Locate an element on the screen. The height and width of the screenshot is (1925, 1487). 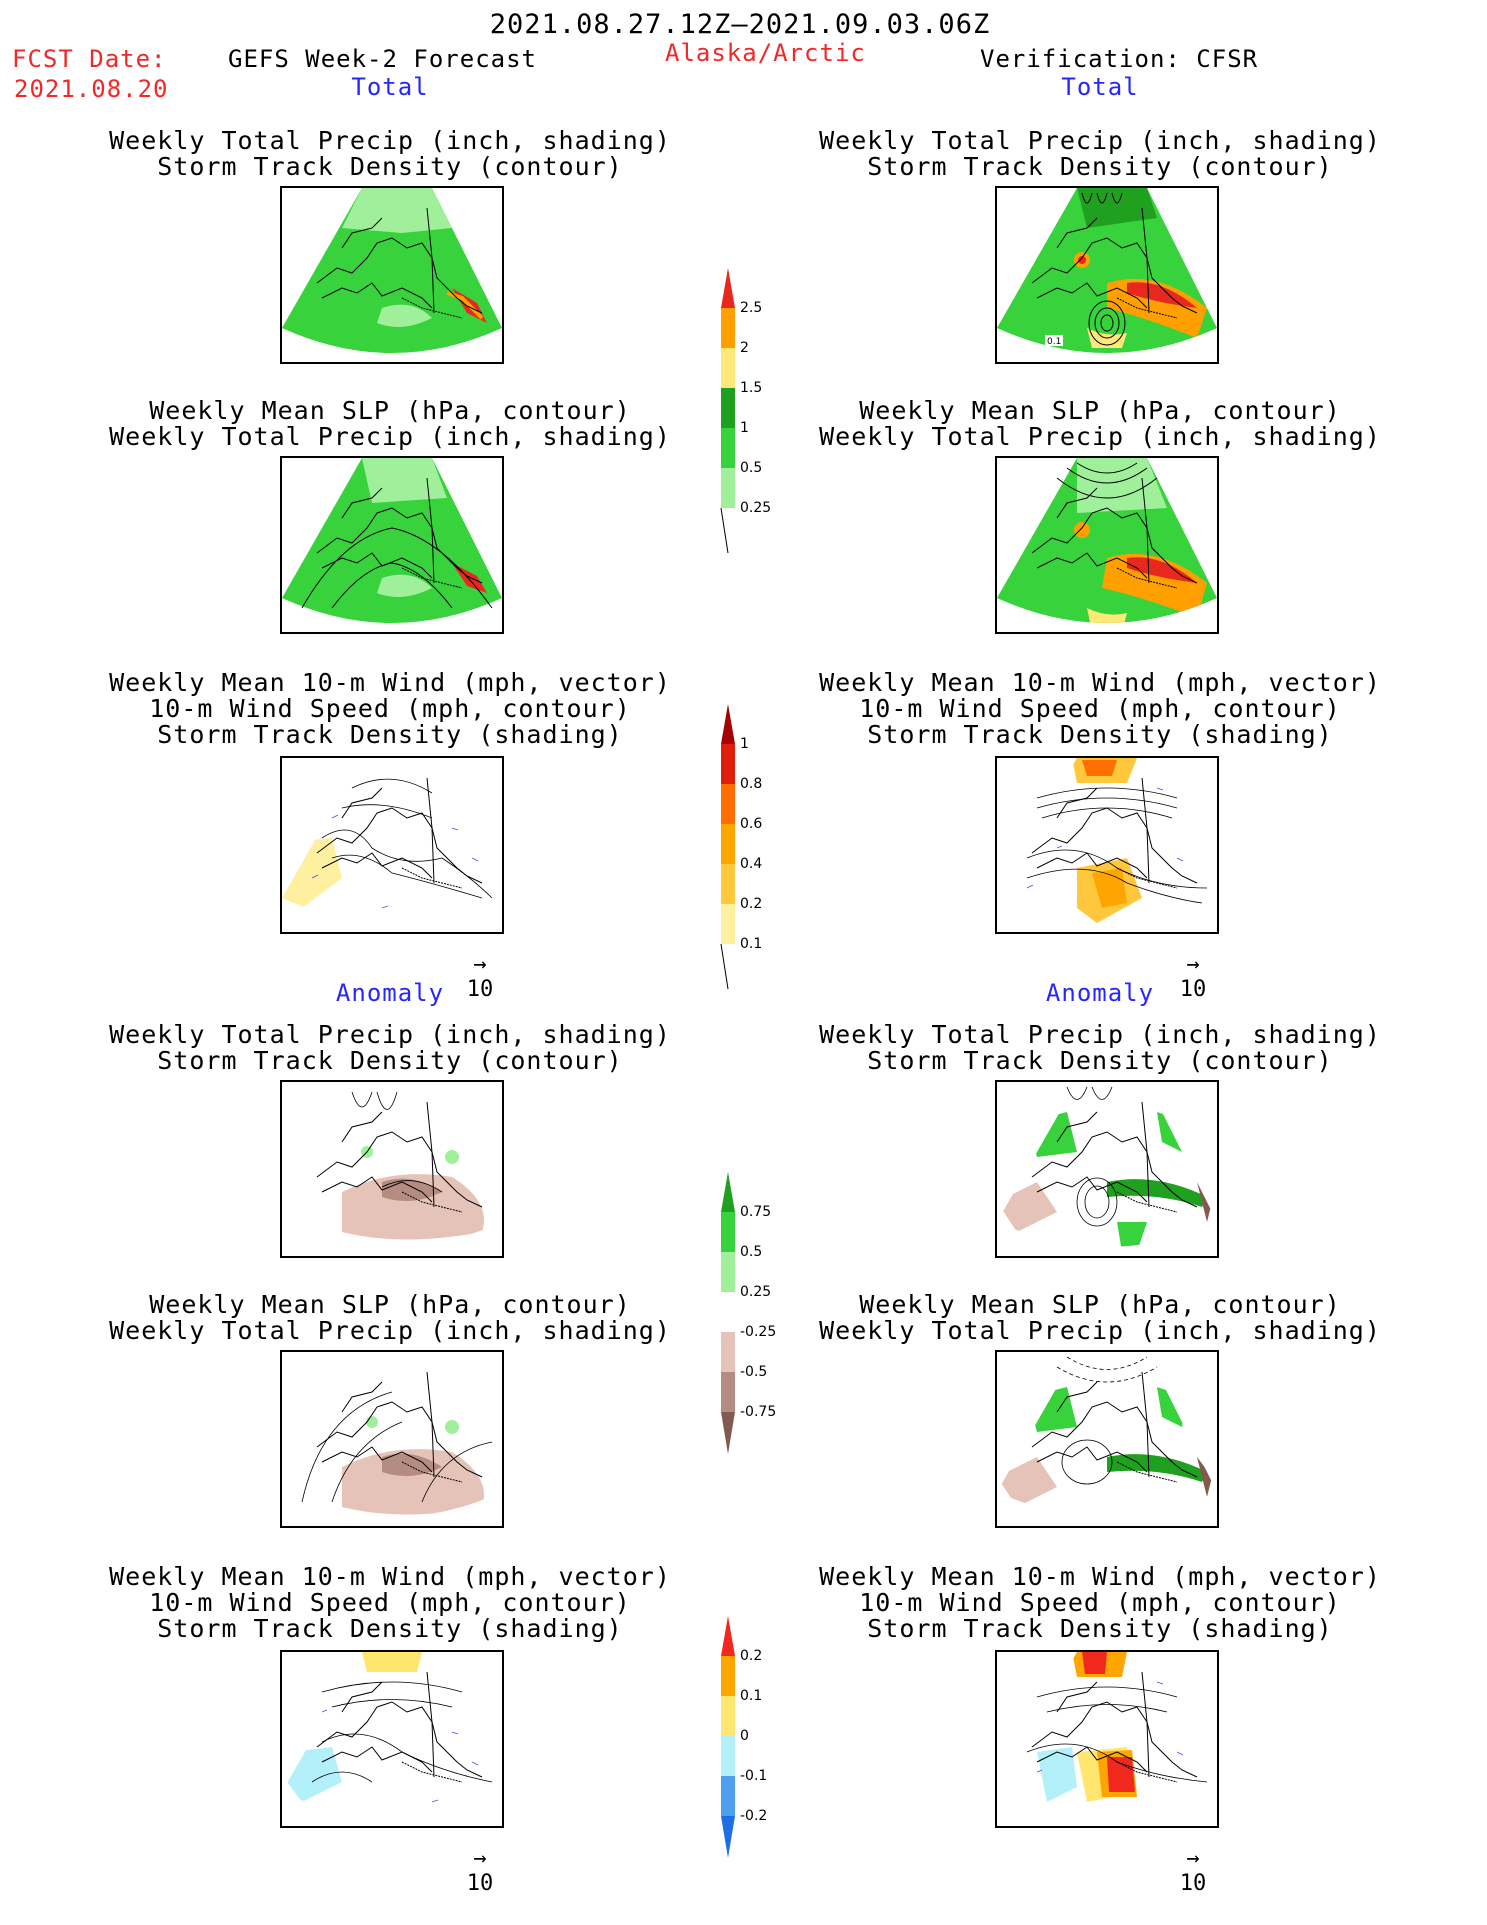
map-precip-storm-total-obs: 0.1 is located at coordinates (1107, 275).